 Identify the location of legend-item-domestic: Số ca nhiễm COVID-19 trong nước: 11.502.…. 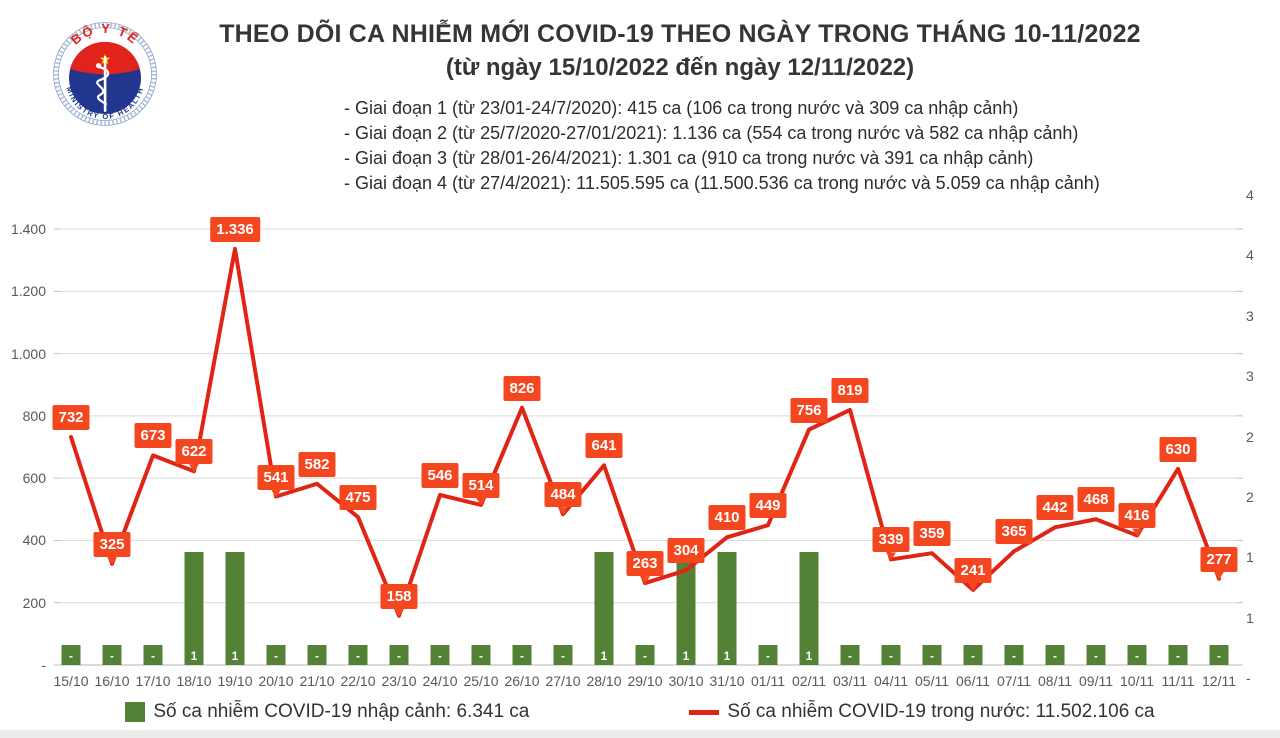
(922, 712).